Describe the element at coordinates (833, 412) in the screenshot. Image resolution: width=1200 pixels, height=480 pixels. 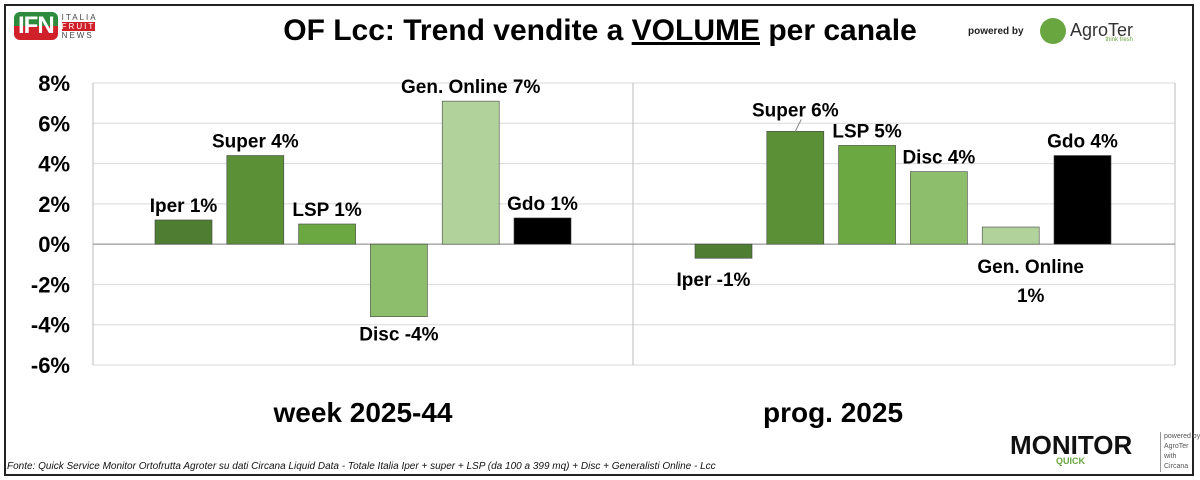
I see `group-label: prog. 2025` at that location.